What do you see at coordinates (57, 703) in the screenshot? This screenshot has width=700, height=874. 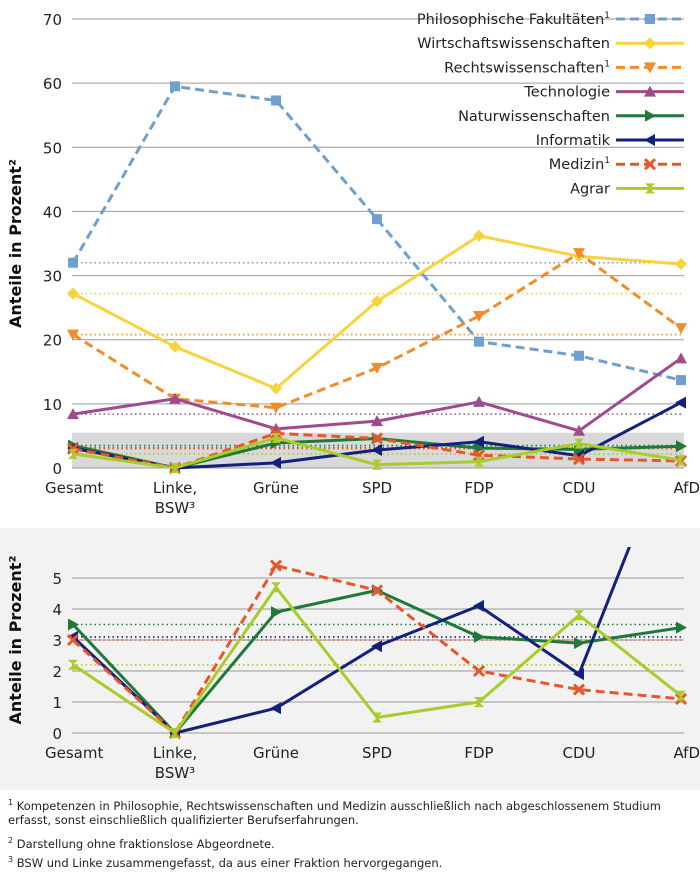 I see `y-tick-label: 1` at bounding box center [57, 703].